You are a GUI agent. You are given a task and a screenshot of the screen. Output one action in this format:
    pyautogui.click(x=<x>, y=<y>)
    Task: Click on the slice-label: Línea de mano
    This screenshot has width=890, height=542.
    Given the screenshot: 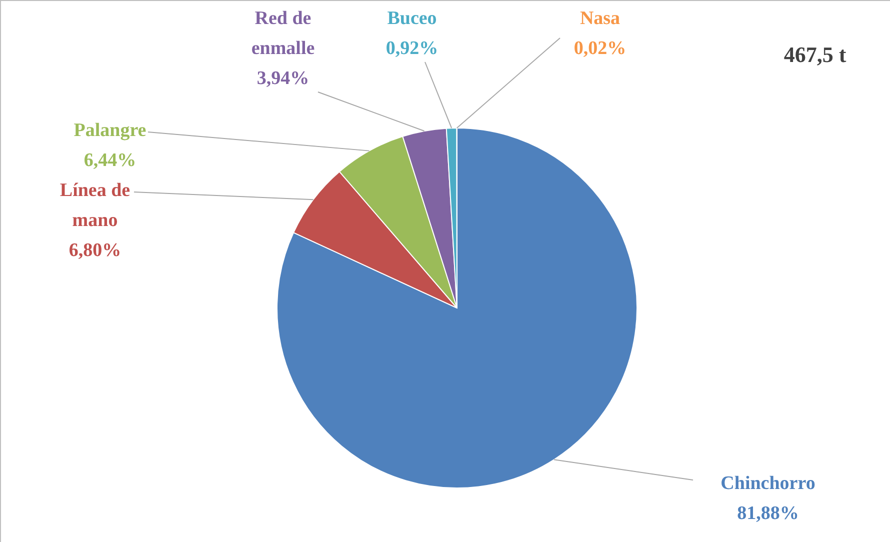 What is the action you would take?
    pyautogui.click(x=95, y=205)
    